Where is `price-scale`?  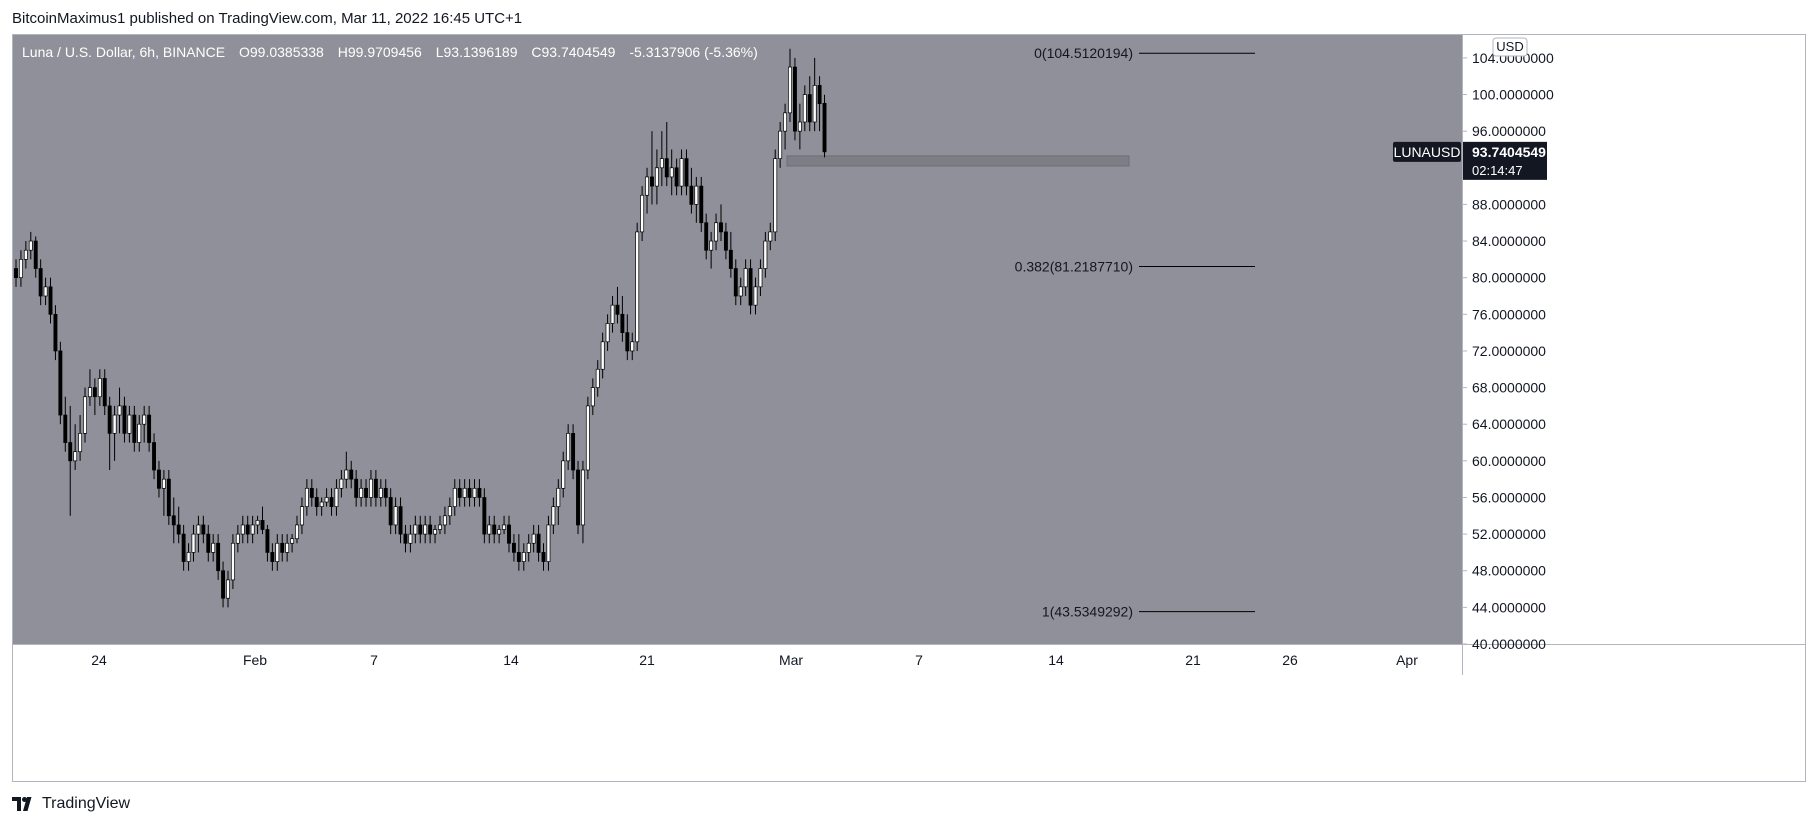 price-scale is located at coordinates (1633, 339).